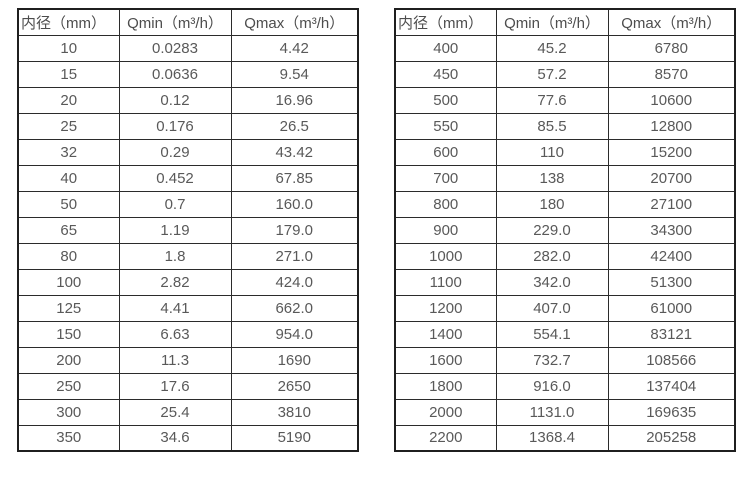 The height and width of the screenshot is (483, 750). I want to click on table-cell: 61000, so click(671, 308).